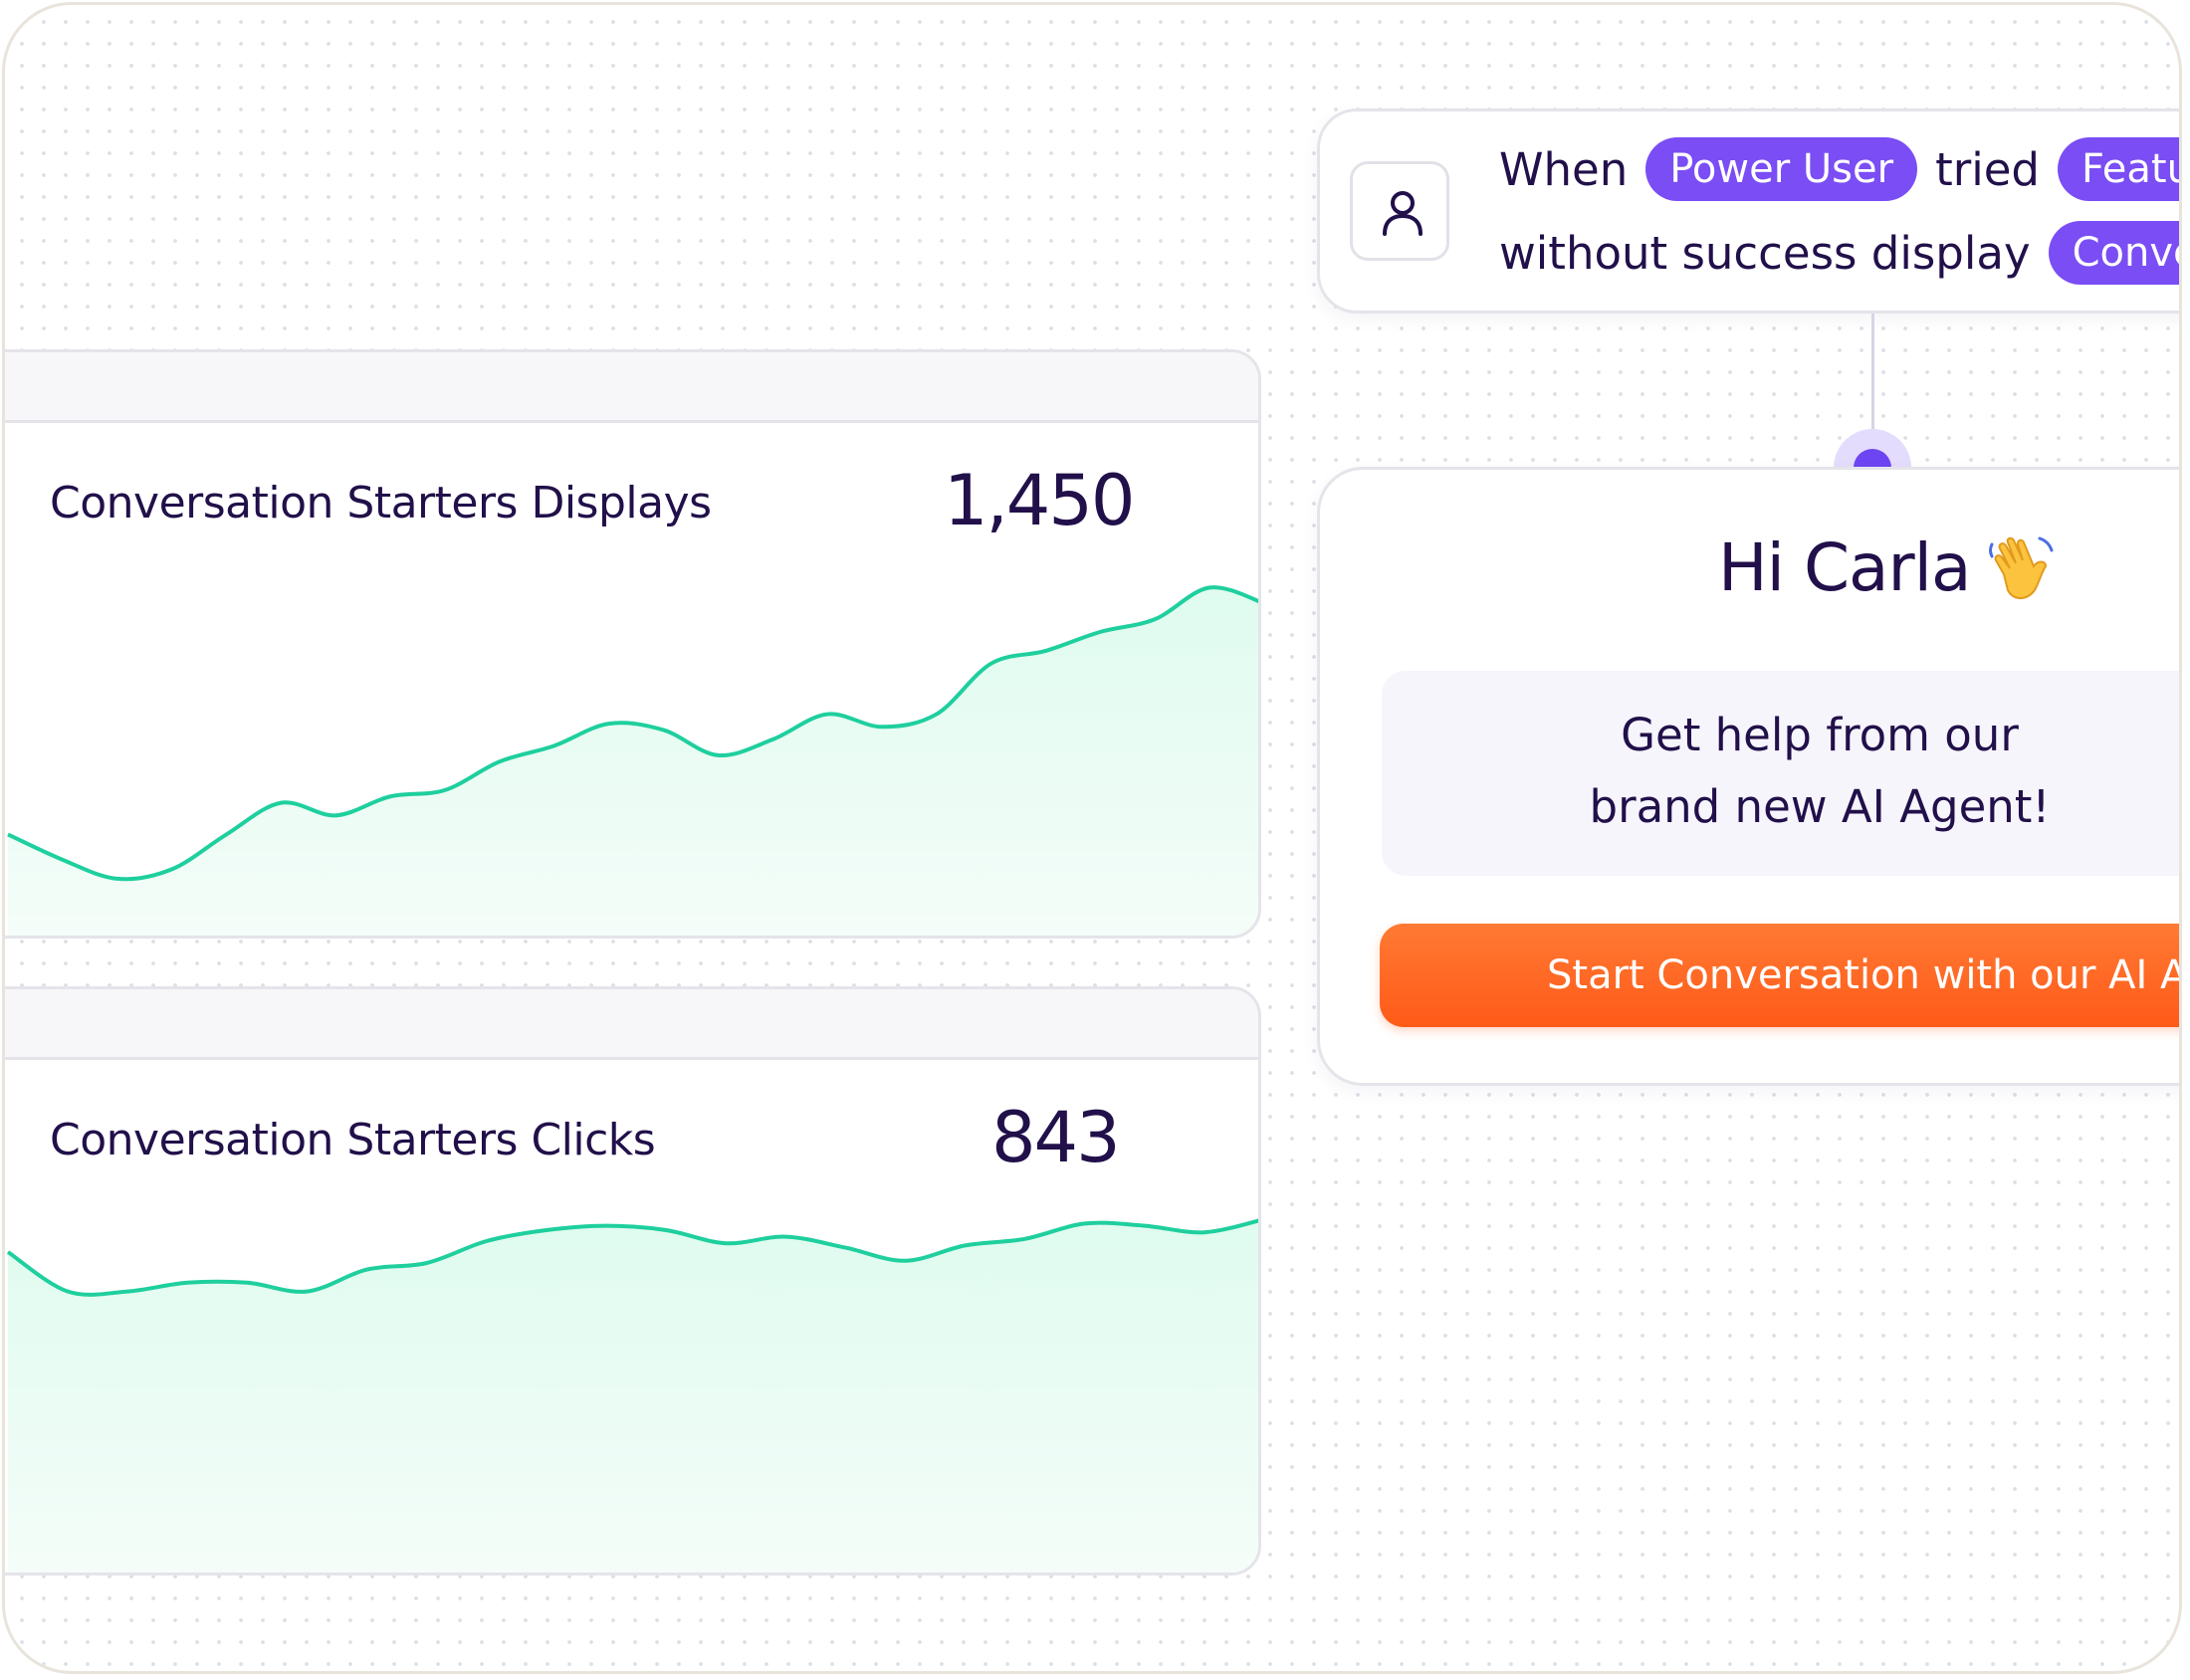 Image resolution: width=2190 pixels, height=1680 pixels. What do you see at coordinates (2021, 567) in the screenshot?
I see `waving-hand-icon` at bounding box center [2021, 567].